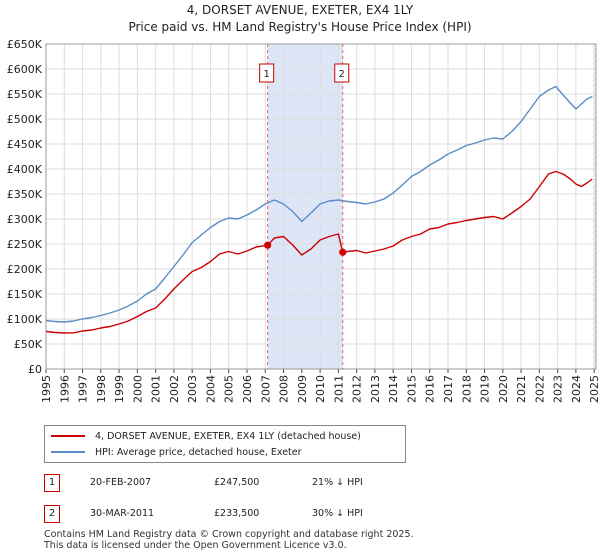 This screenshot has height=560, width=600. What do you see at coordinates (68, 436) in the screenshot?
I see `legend-property-swatch` at bounding box center [68, 436].